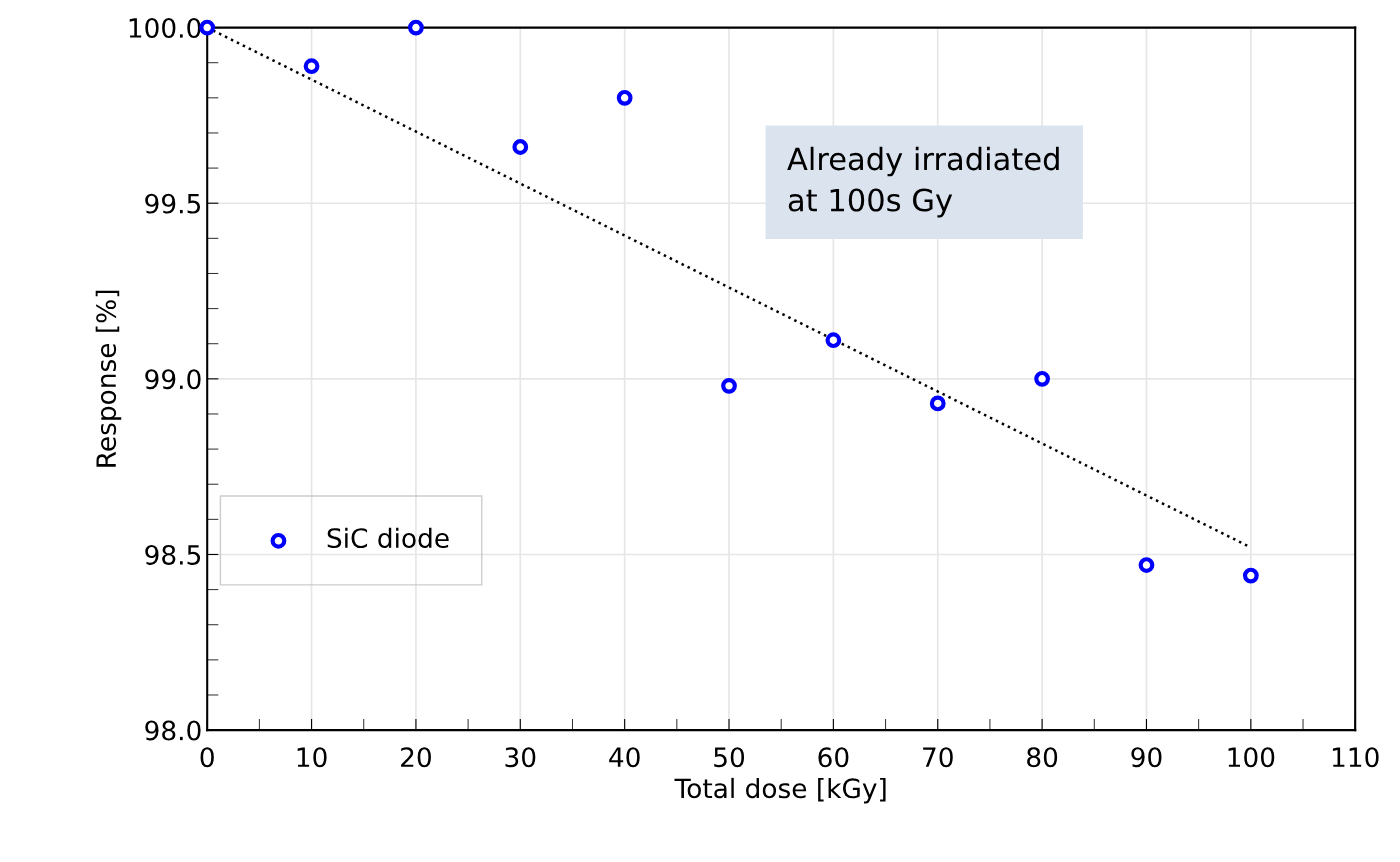 This screenshot has width=1400, height=862. What do you see at coordinates (729, 757) in the screenshot?
I see `x-tick-label: 50` at bounding box center [729, 757].